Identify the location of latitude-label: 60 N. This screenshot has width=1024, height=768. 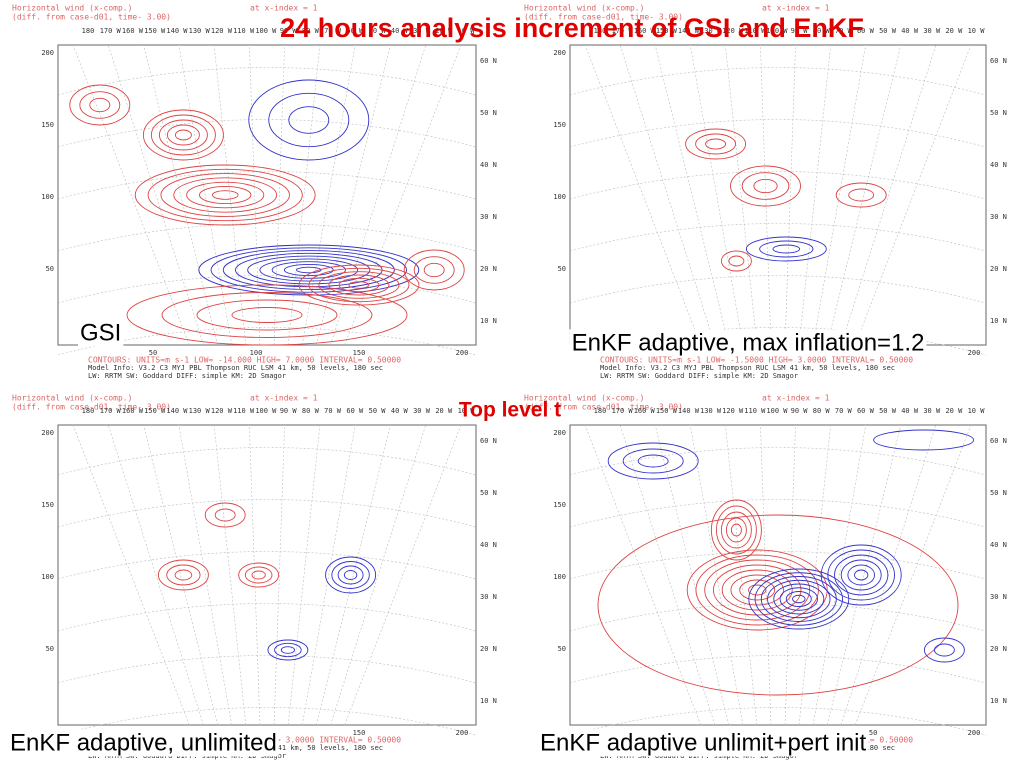
(998, 61).